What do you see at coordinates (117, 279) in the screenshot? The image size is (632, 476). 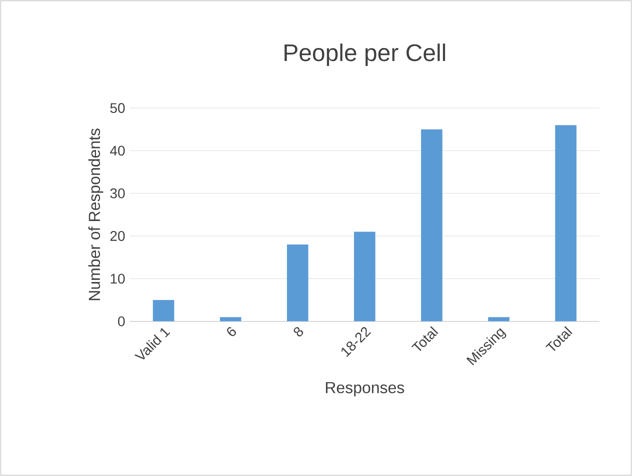 I see `y-tick-label: 10` at bounding box center [117, 279].